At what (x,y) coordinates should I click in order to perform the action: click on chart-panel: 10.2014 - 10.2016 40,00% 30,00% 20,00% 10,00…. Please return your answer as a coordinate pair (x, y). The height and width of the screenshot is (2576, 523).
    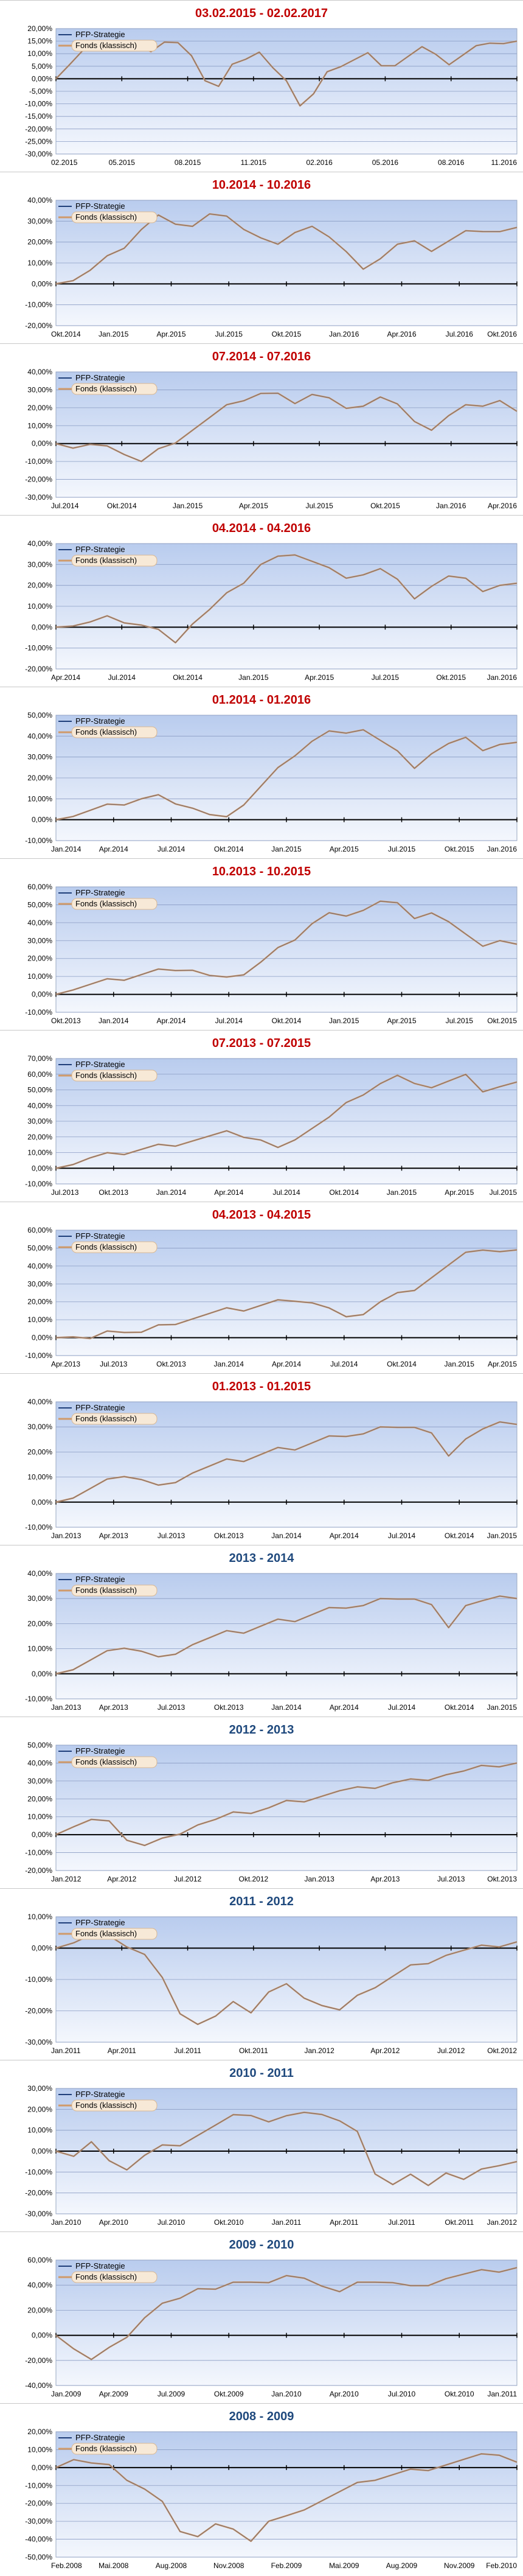
    Looking at the image, I should click on (261, 257).